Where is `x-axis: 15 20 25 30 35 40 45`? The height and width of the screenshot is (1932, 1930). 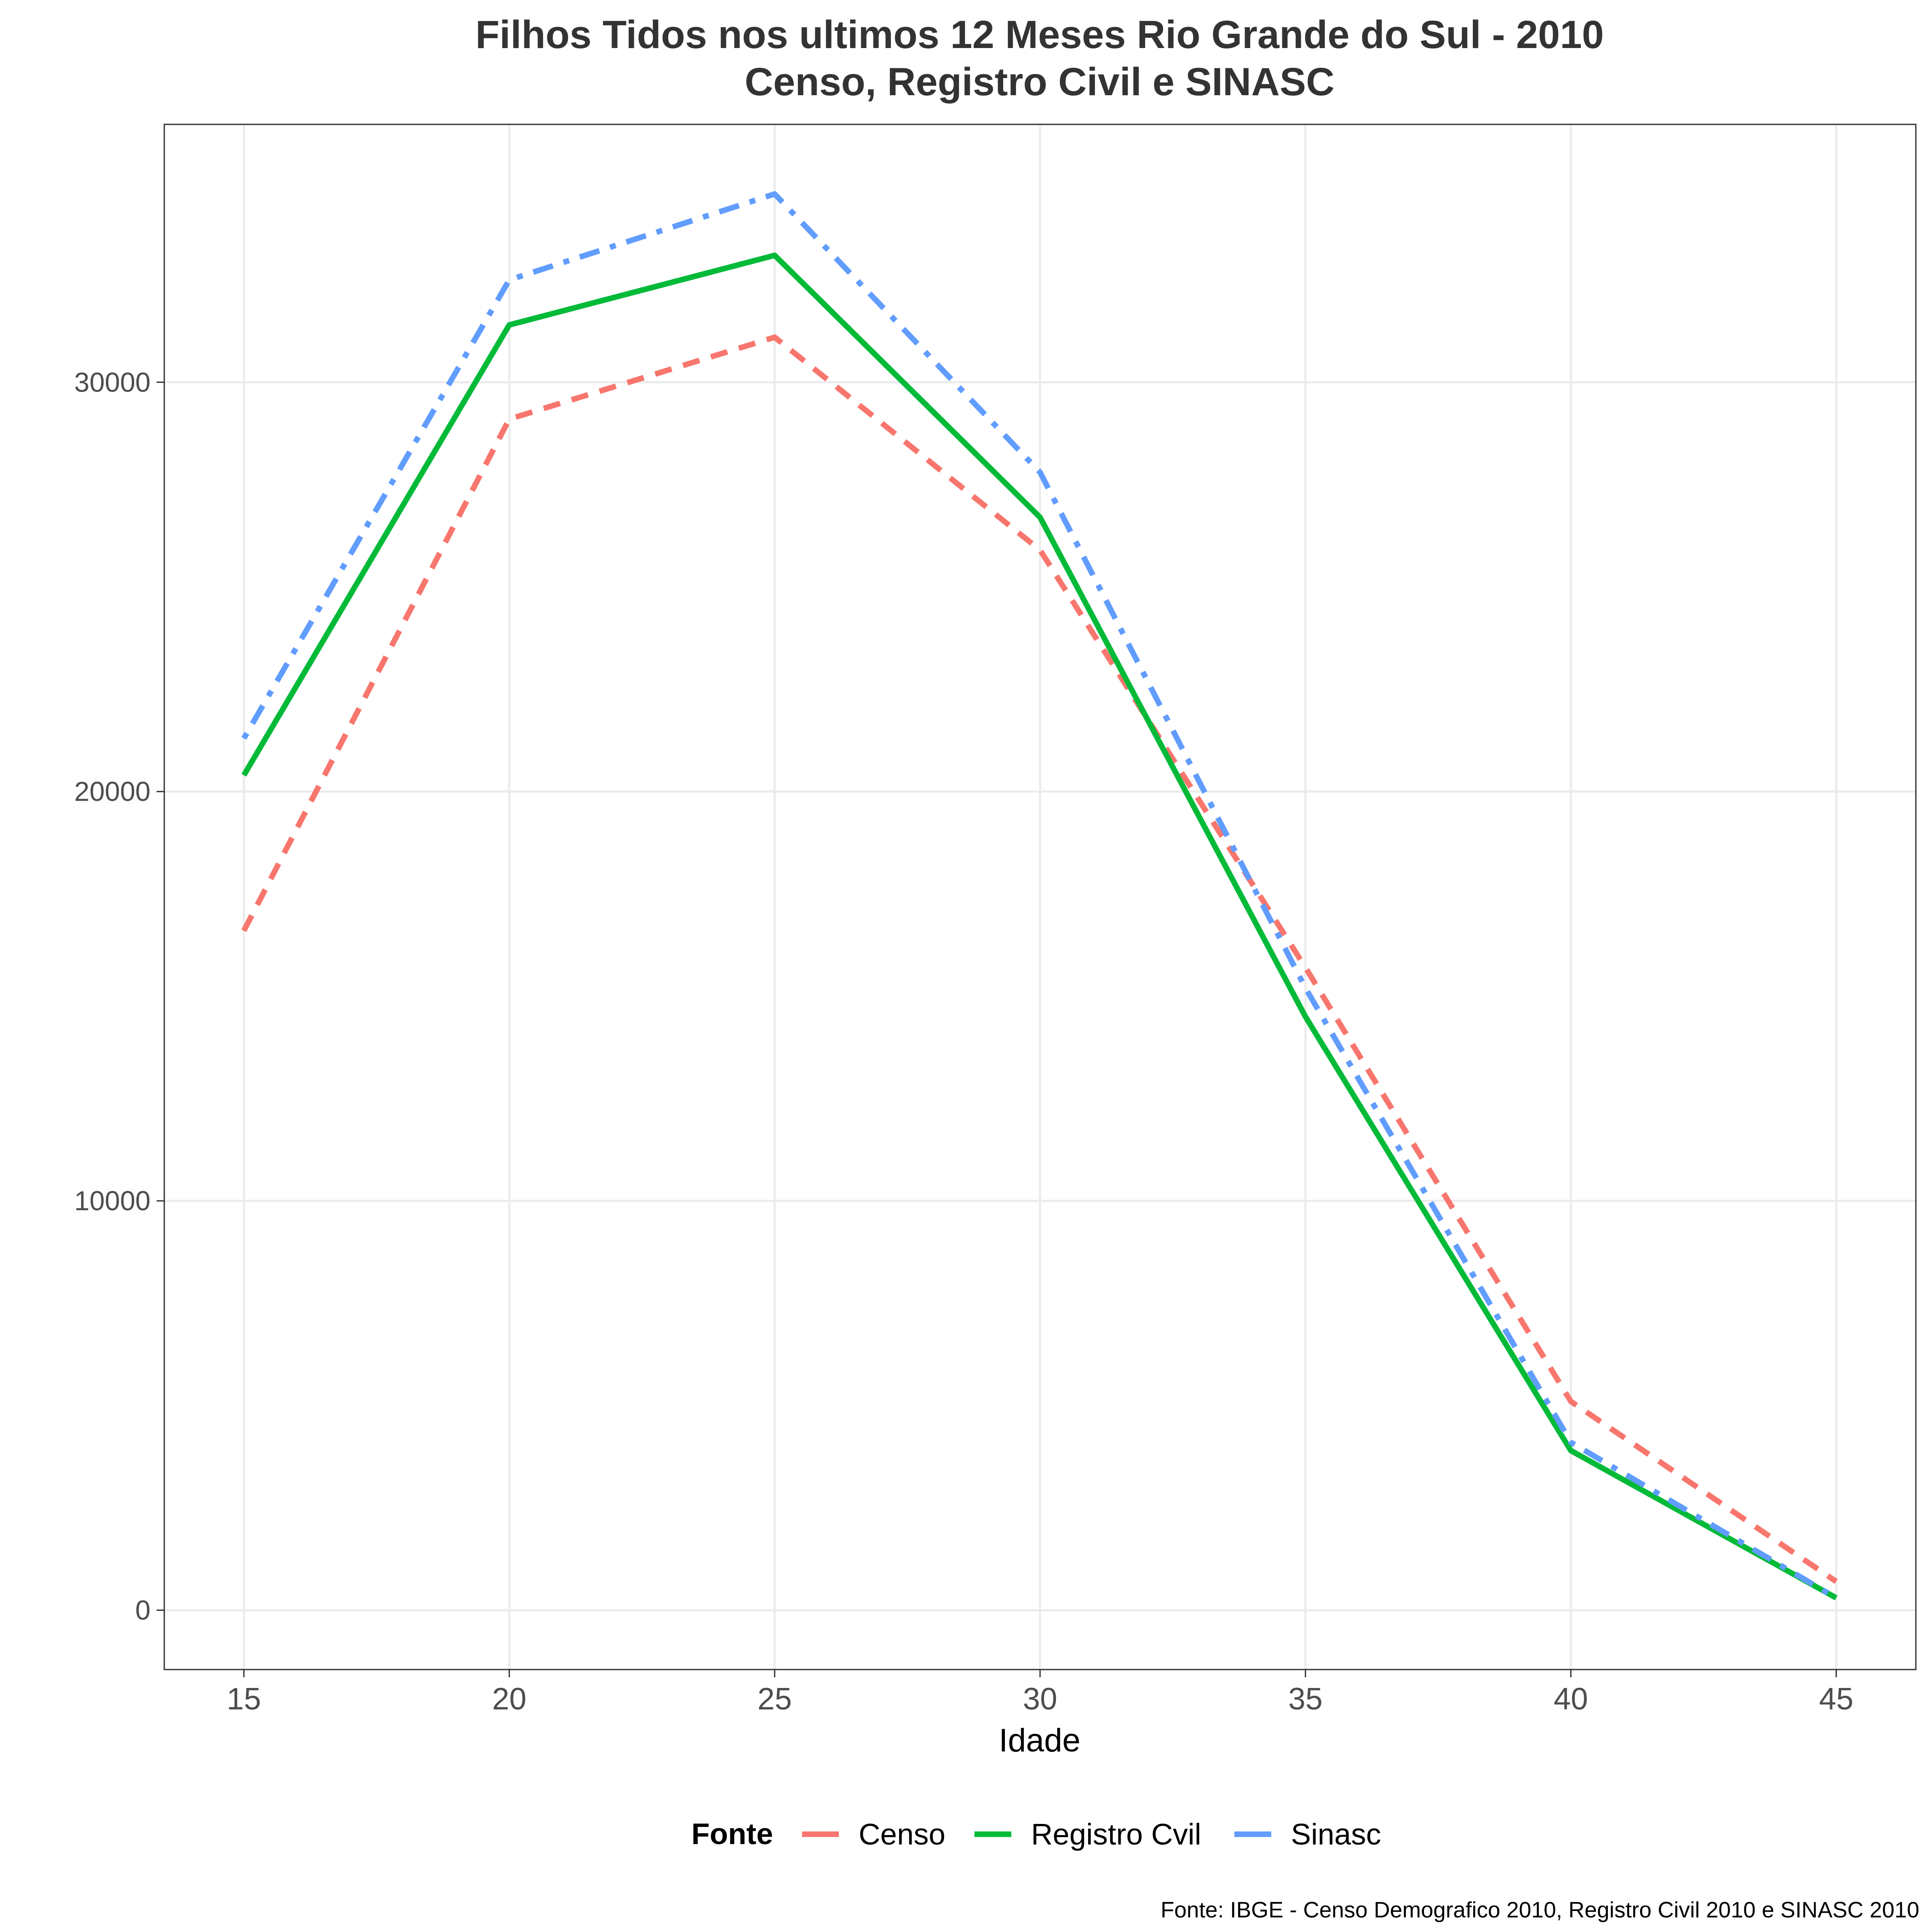 x-axis: 15 20 25 30 35 40 45 is located at coordinates (1040, 1693).